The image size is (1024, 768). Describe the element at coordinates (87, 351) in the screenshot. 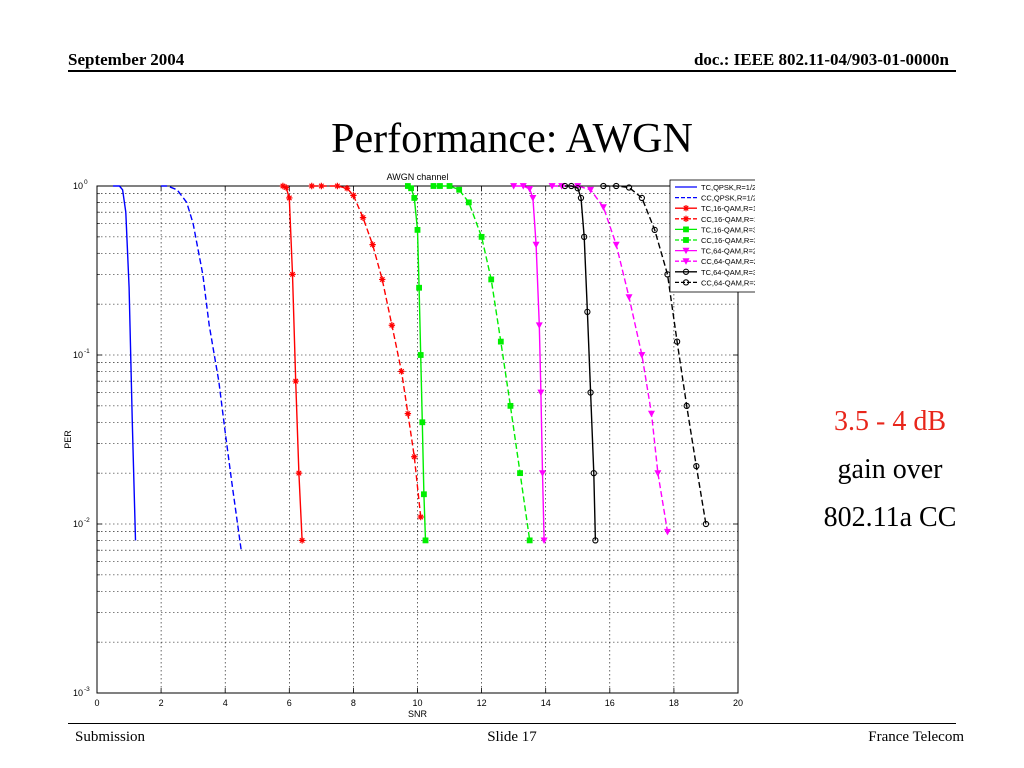

I see `y-tick-exponent: -1` at that location.